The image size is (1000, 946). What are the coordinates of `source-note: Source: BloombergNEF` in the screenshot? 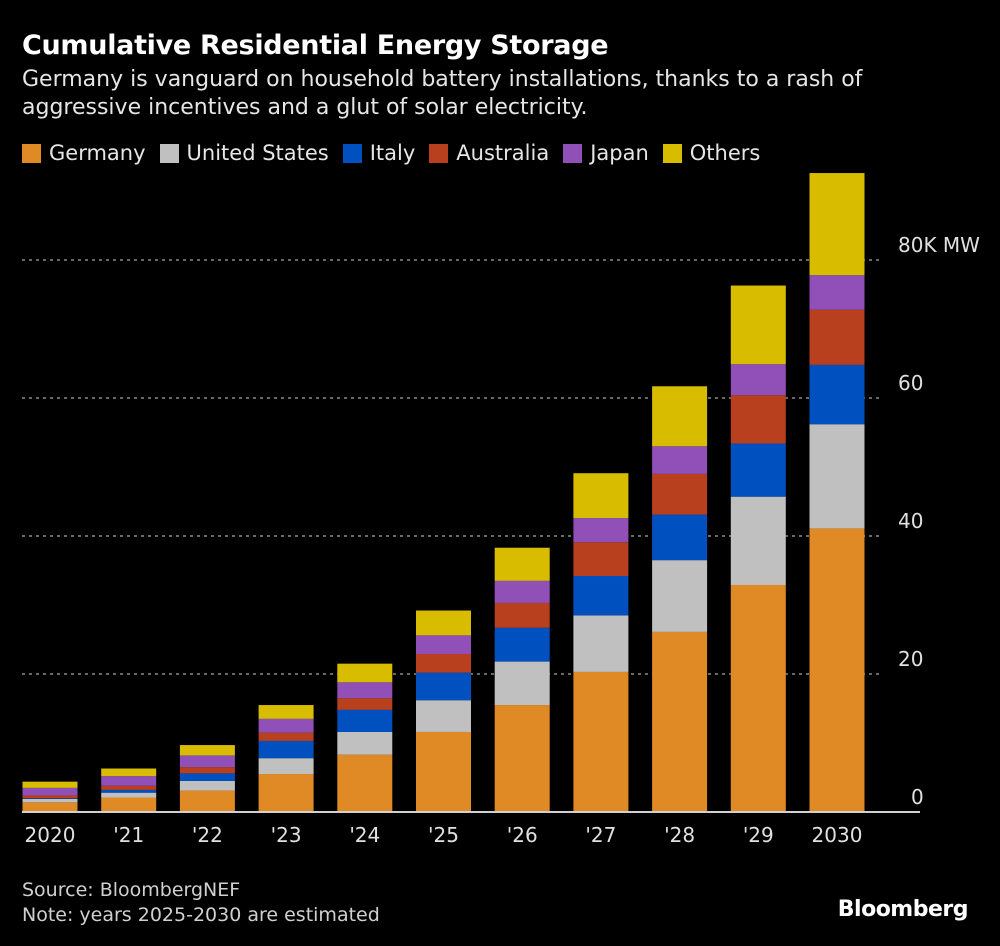 It's located at (131, 890).